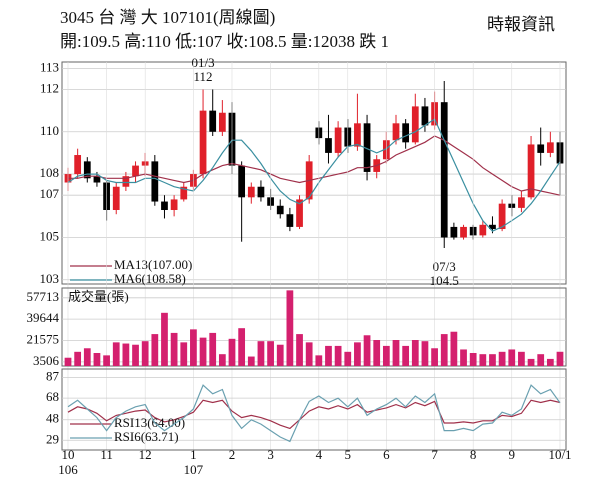 This screenshot has width=600, height=489. What do you see at coordinates (52, 438) in the screenshot?
I see `y-tick-label: 29` at bounding box center [52, 438].